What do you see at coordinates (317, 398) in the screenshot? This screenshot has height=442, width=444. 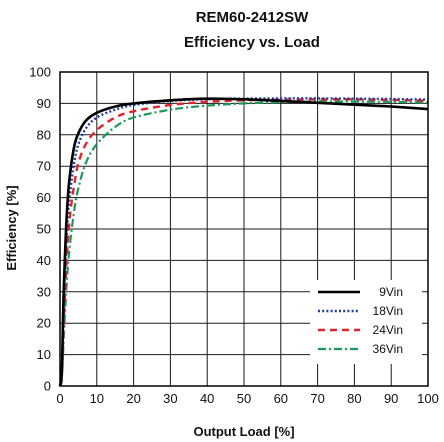 I see `x-tick-label: 70` at bounding box center [317, 398].